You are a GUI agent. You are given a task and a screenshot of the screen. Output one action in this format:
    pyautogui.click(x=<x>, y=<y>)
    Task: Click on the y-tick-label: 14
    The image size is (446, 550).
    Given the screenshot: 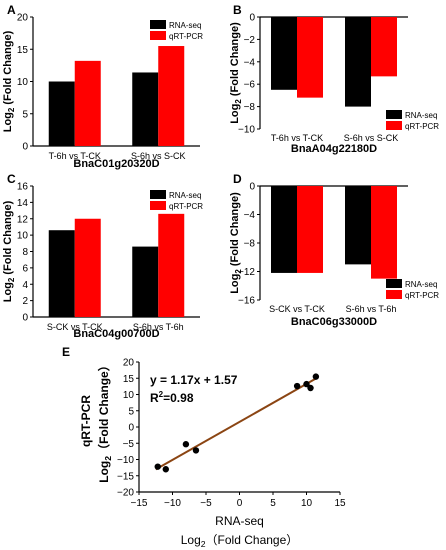 What is the action you would take?
    pyautogui.click(x=23, y=203)
    